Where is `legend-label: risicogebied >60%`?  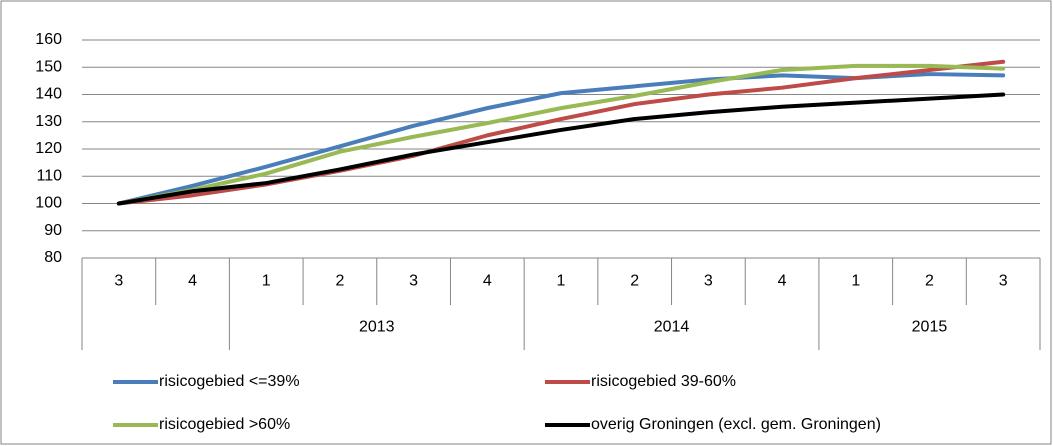 legend-label: risicogebied >60% is located at coordinates (224, 424).